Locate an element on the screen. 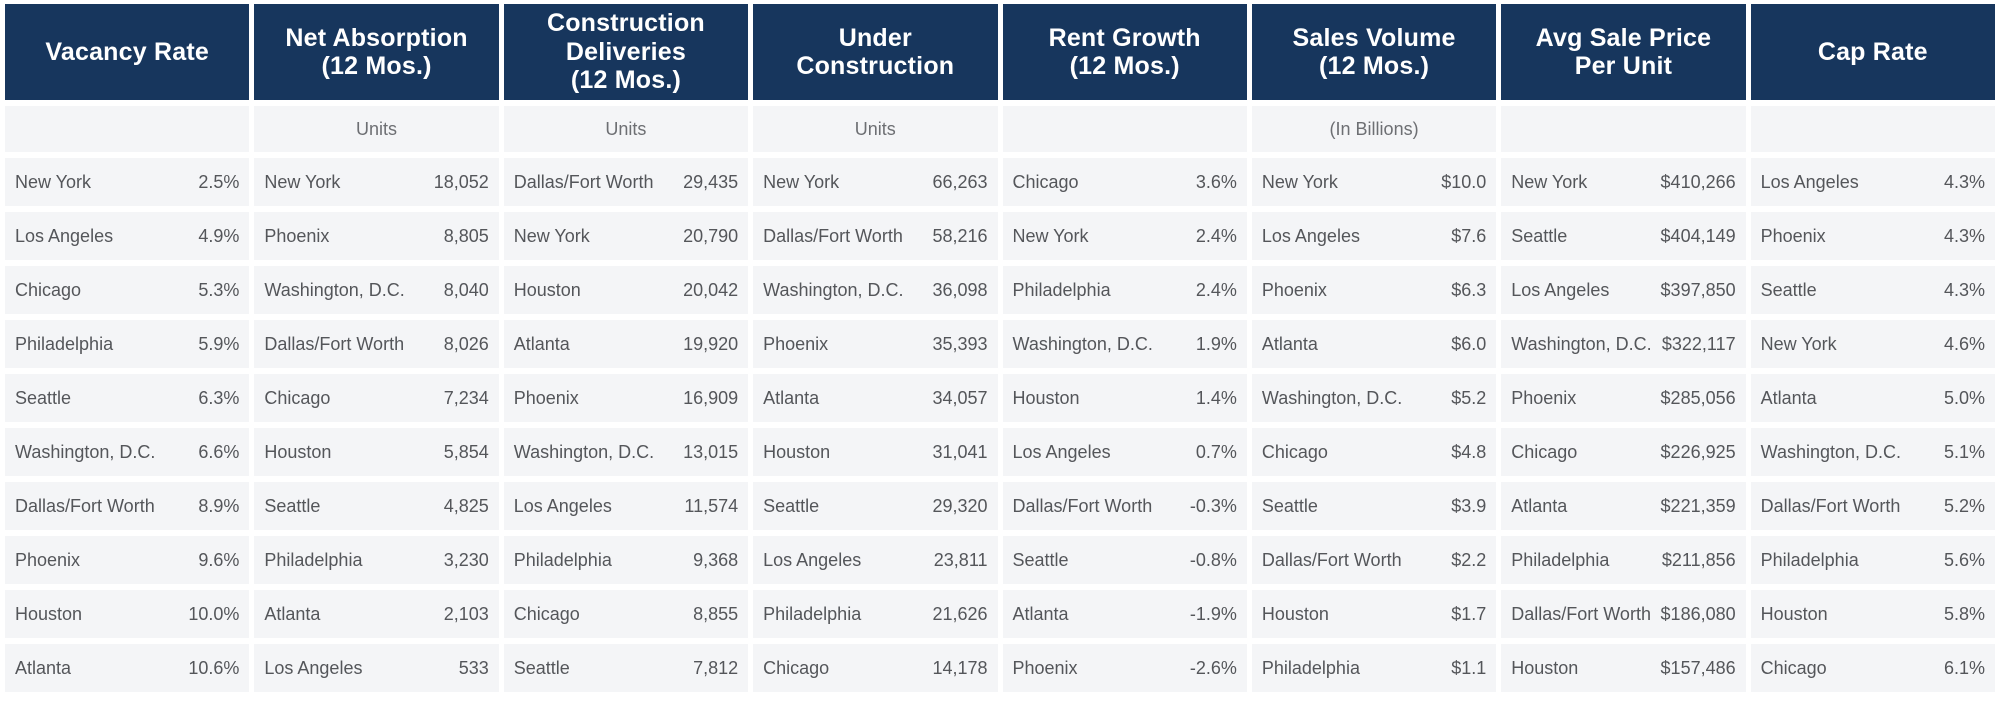  column-unit-row: Units is located at coordinates (875, 129).